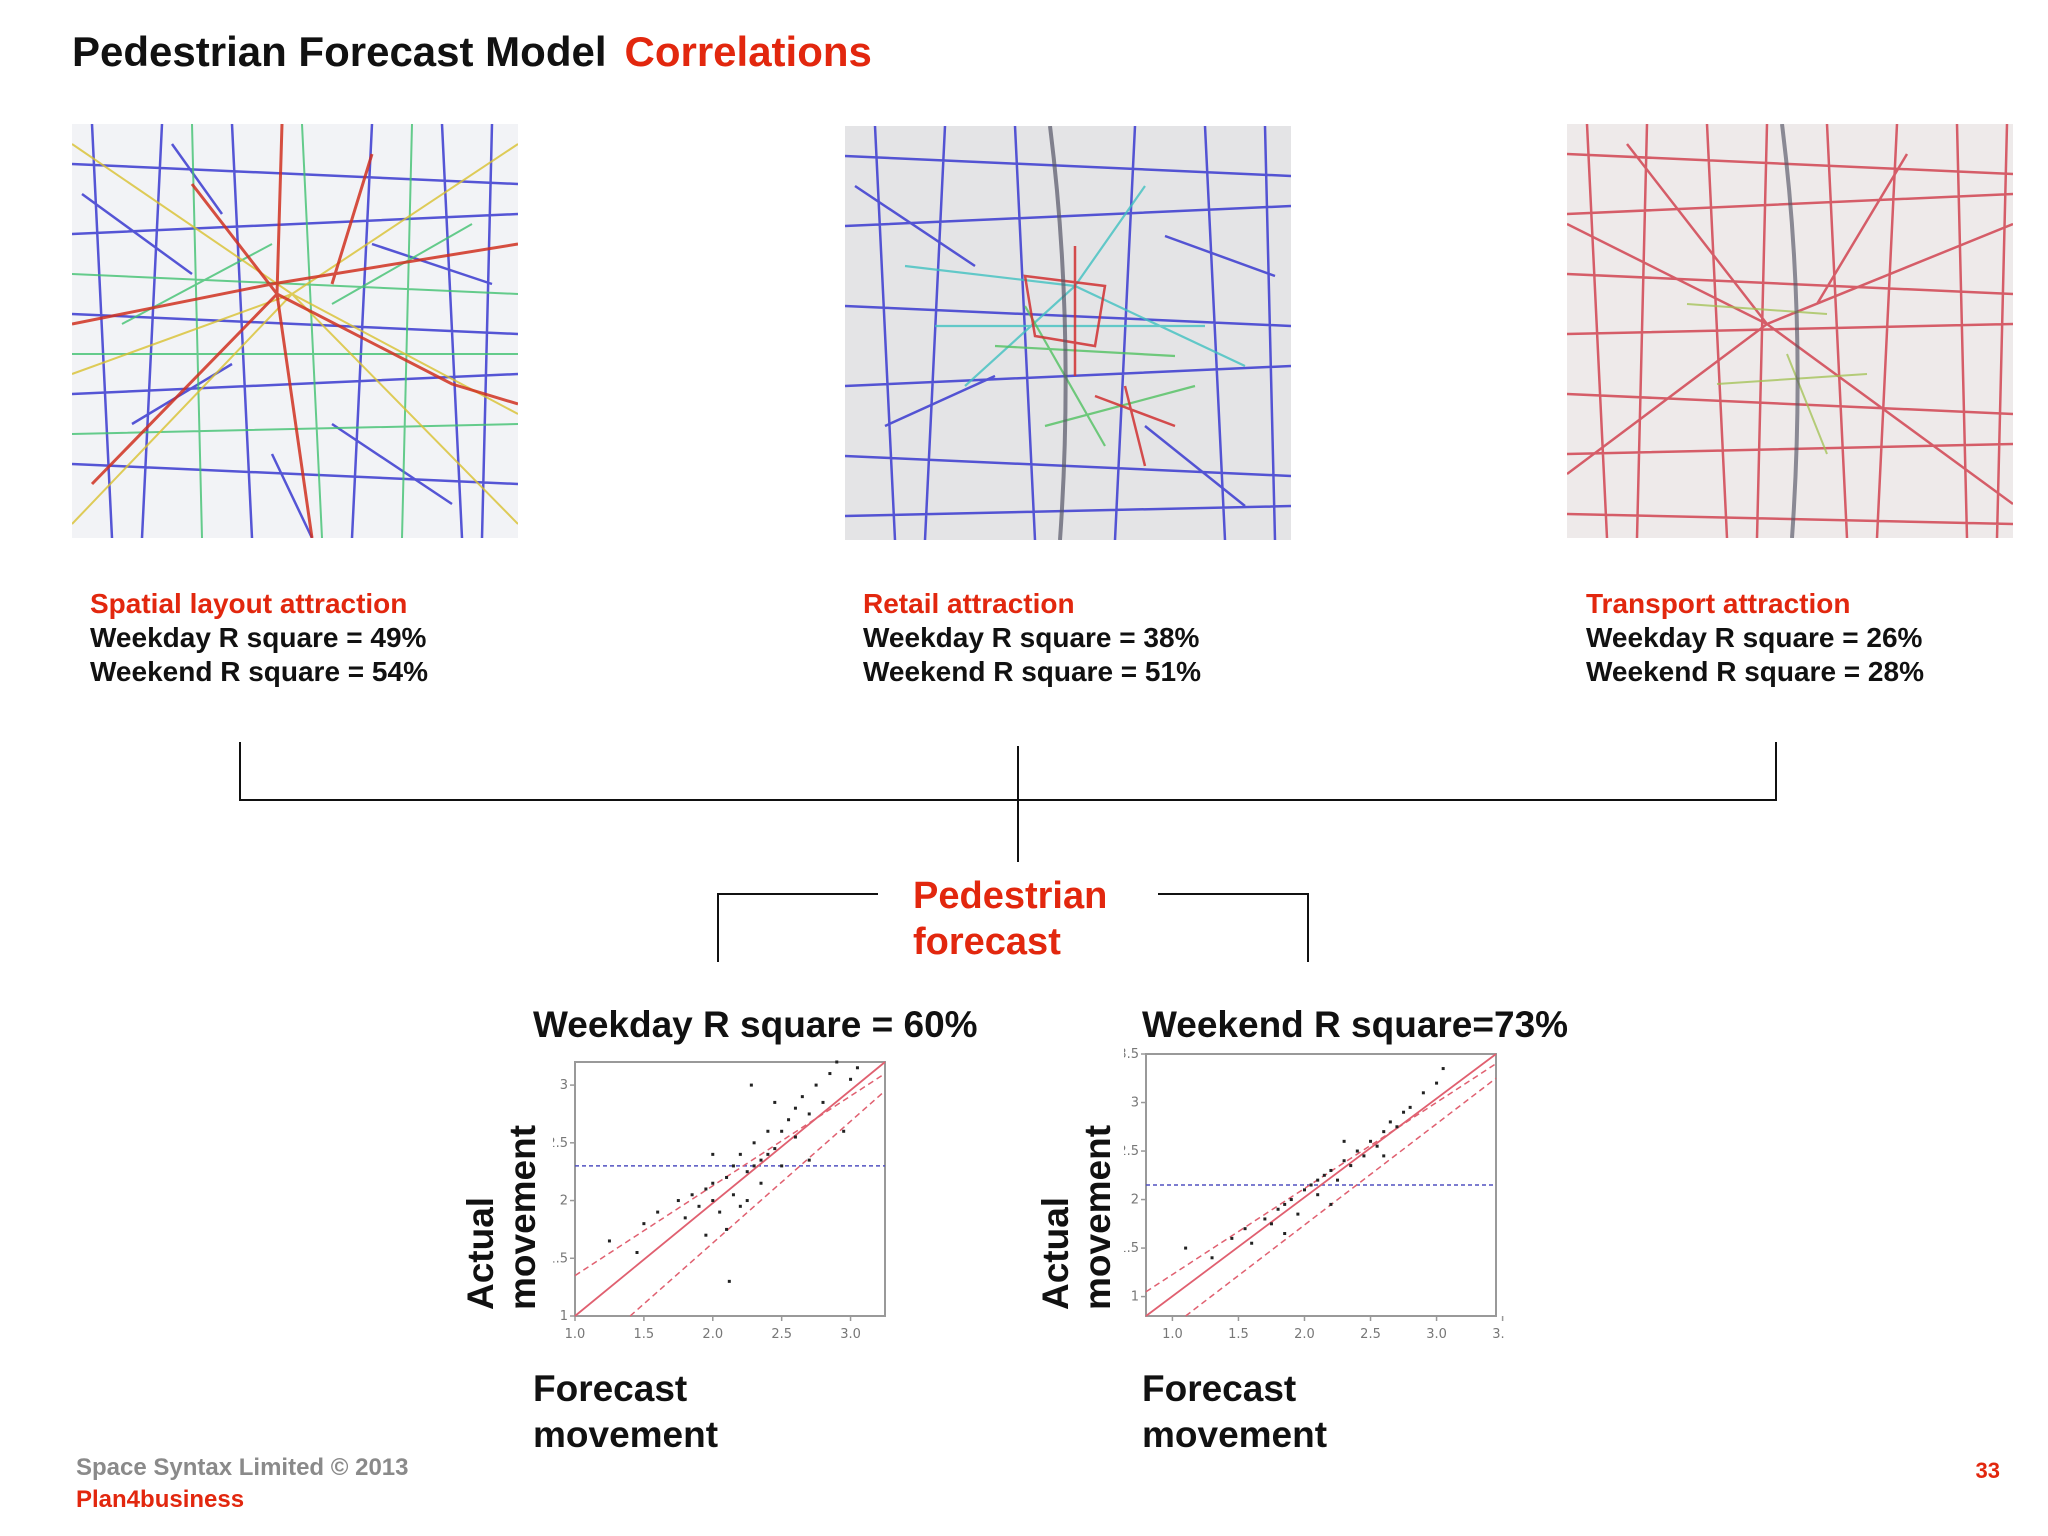 The image size is (2048, 1536). What do you see at coordinates (1238, 1334) in the screenshot?
I see `x-tick-label: 1.5` at bounding box center [1238, 1334].